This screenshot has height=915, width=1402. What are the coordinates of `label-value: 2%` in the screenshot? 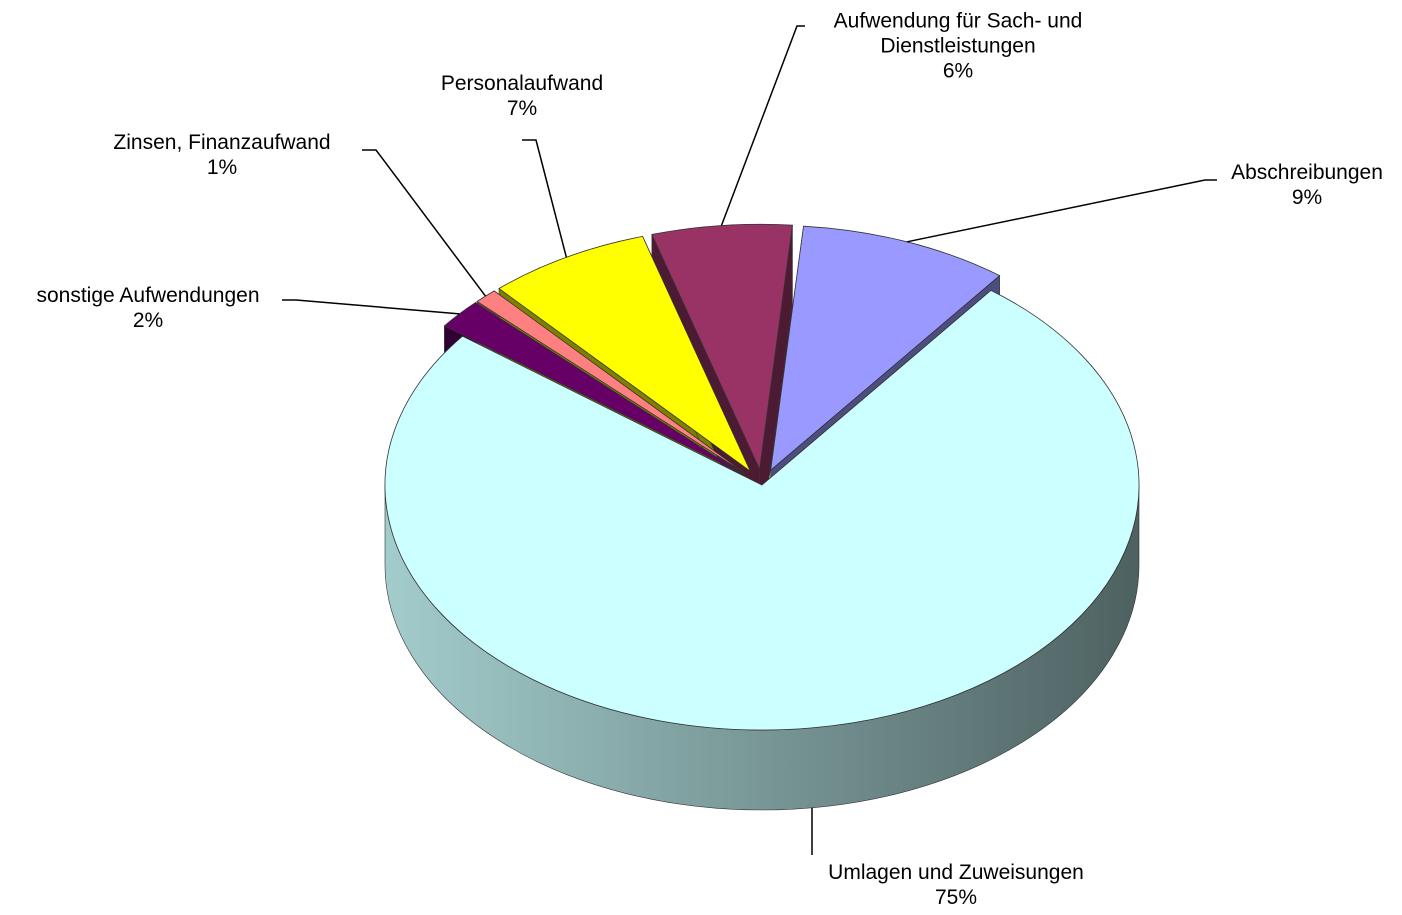 It's located at (148, 320).